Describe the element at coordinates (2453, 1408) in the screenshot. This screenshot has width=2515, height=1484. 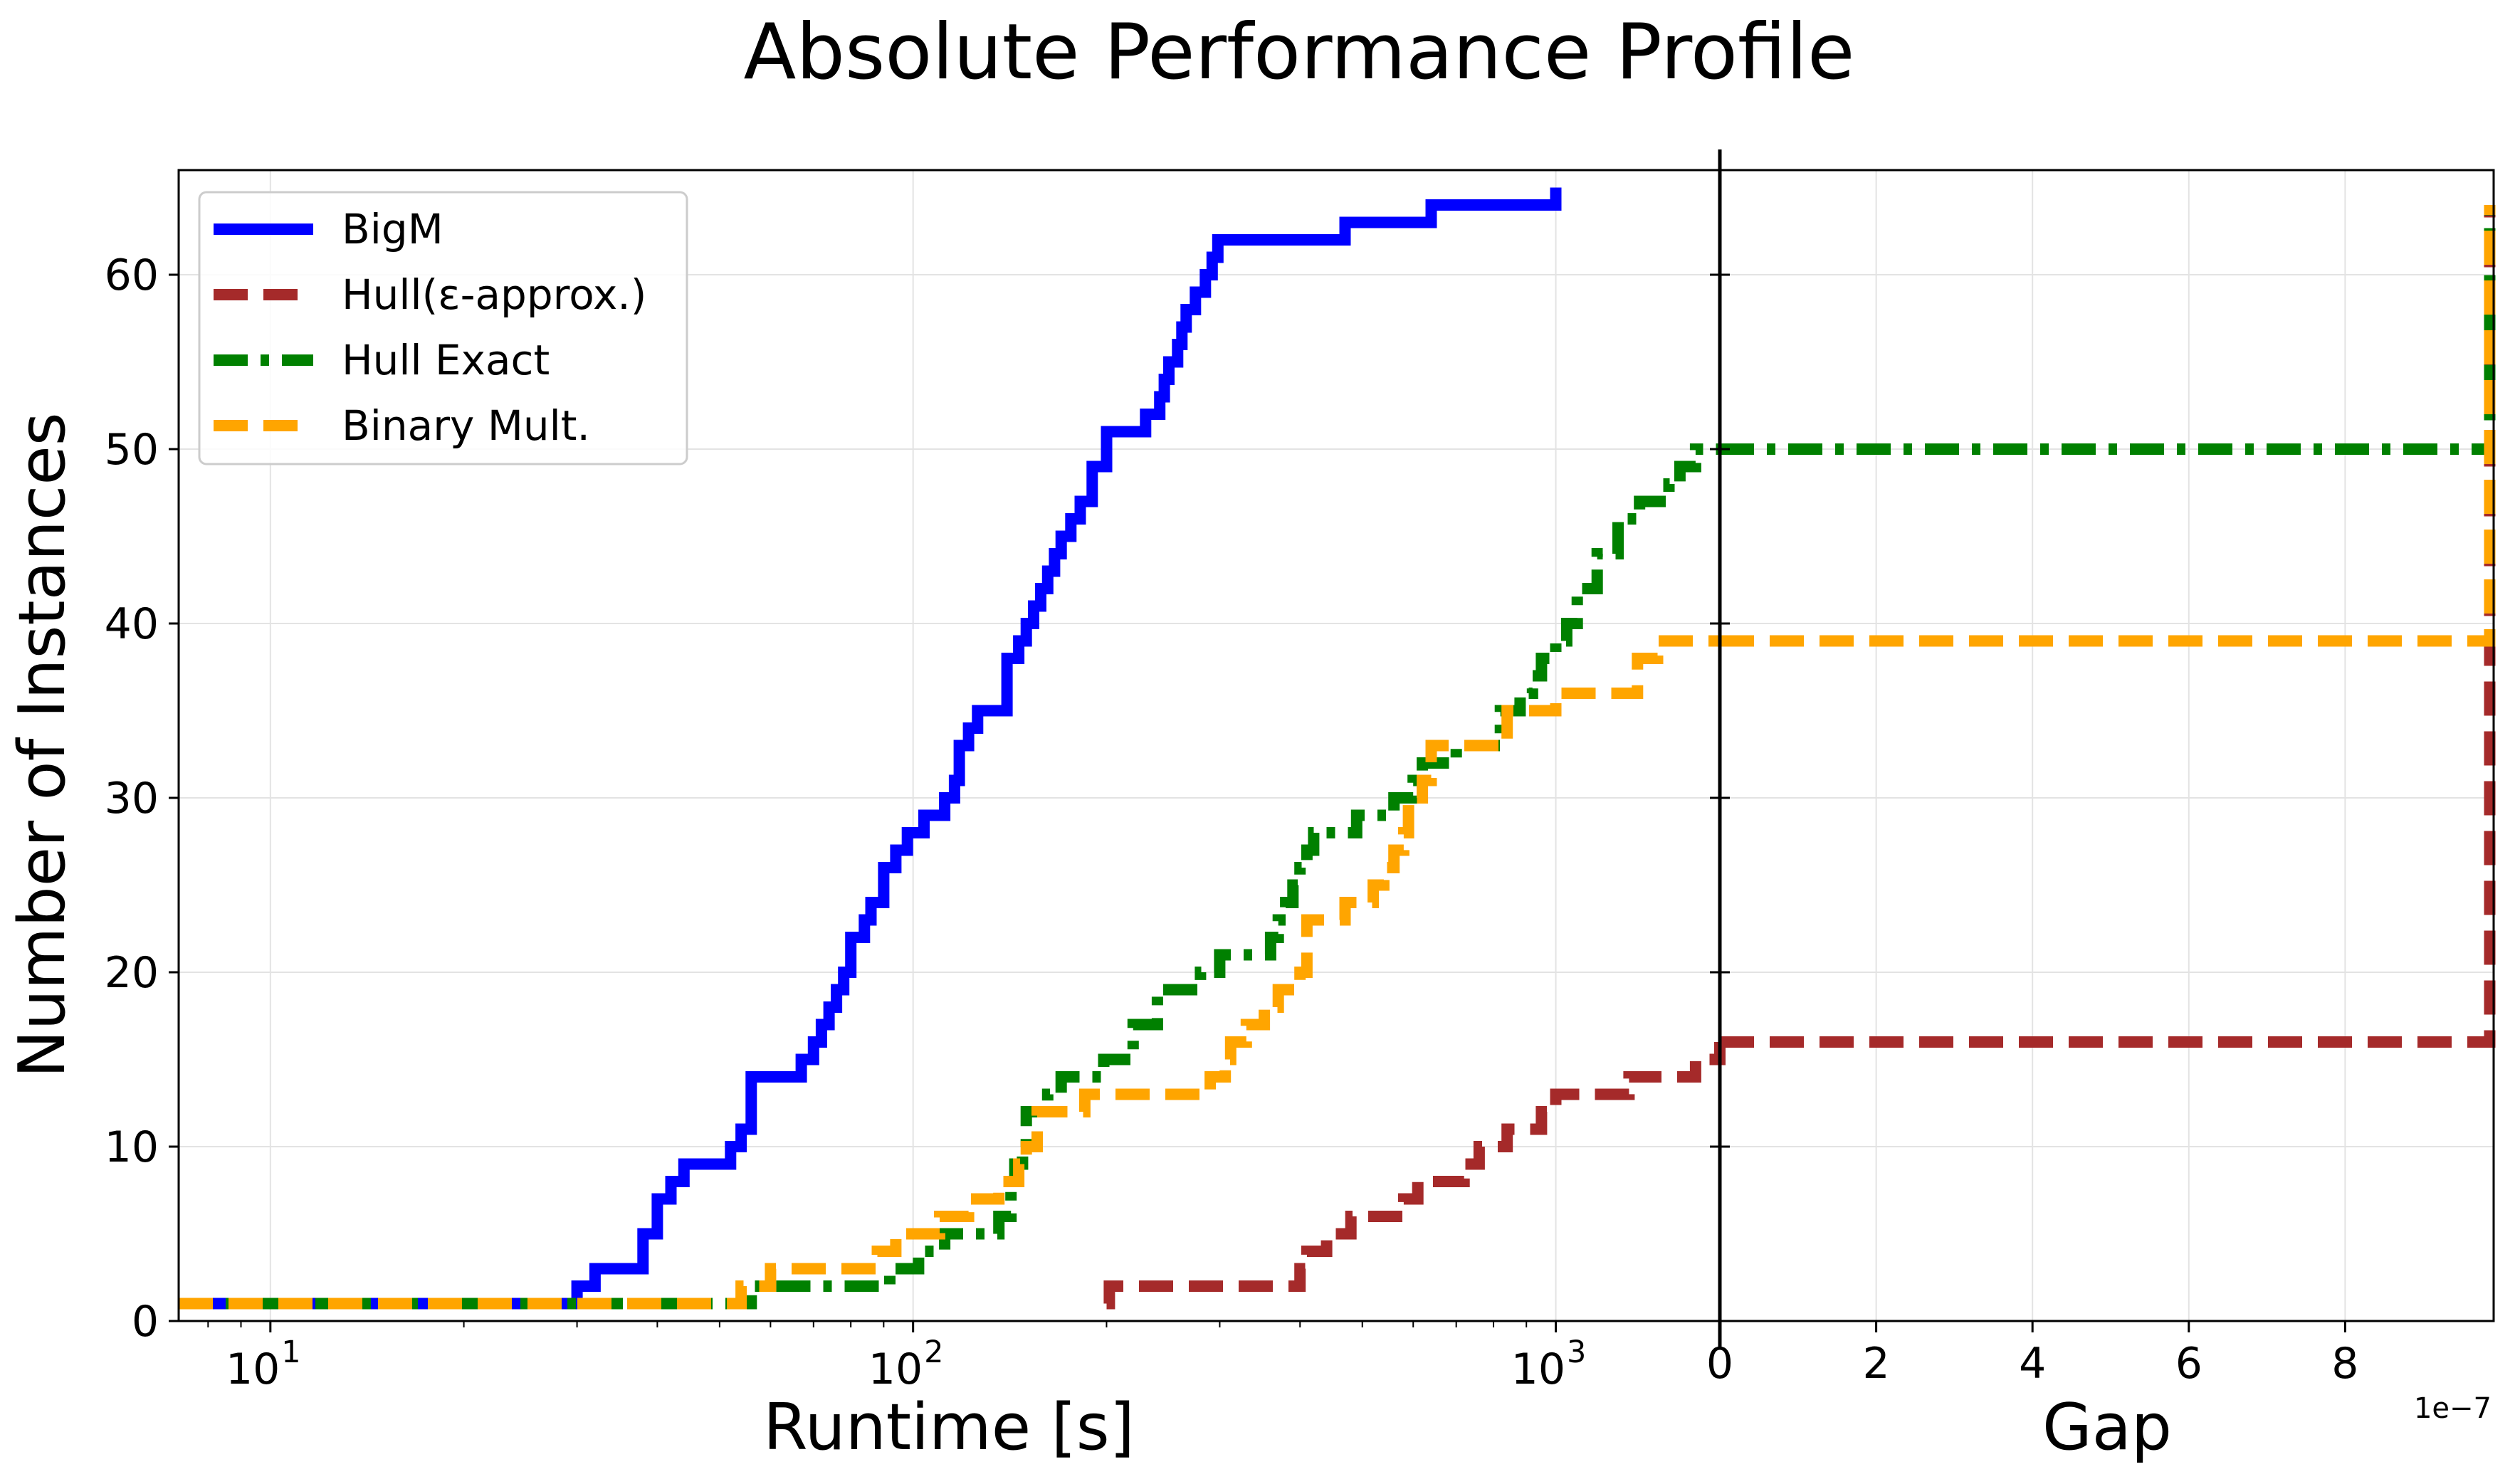
I see `gap-x-offset-label: 1e−7` at that location.